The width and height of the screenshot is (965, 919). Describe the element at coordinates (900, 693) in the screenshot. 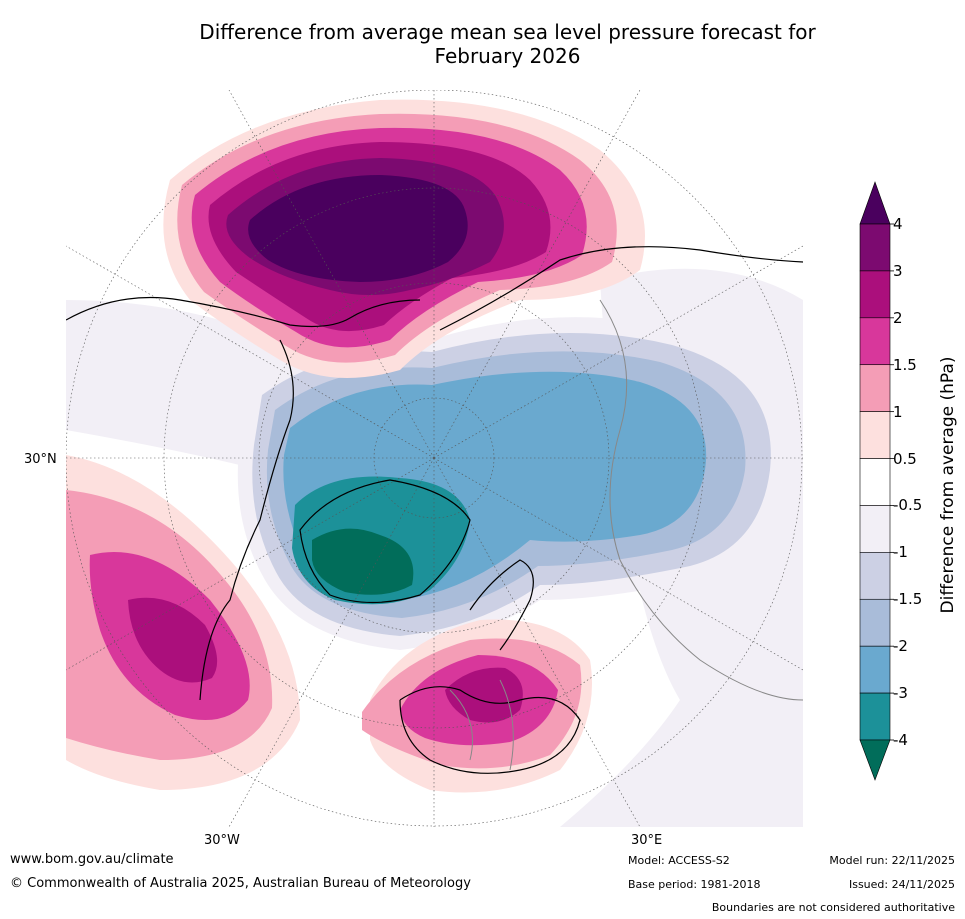

I see `colorbar-tick-label: -3` at that location.